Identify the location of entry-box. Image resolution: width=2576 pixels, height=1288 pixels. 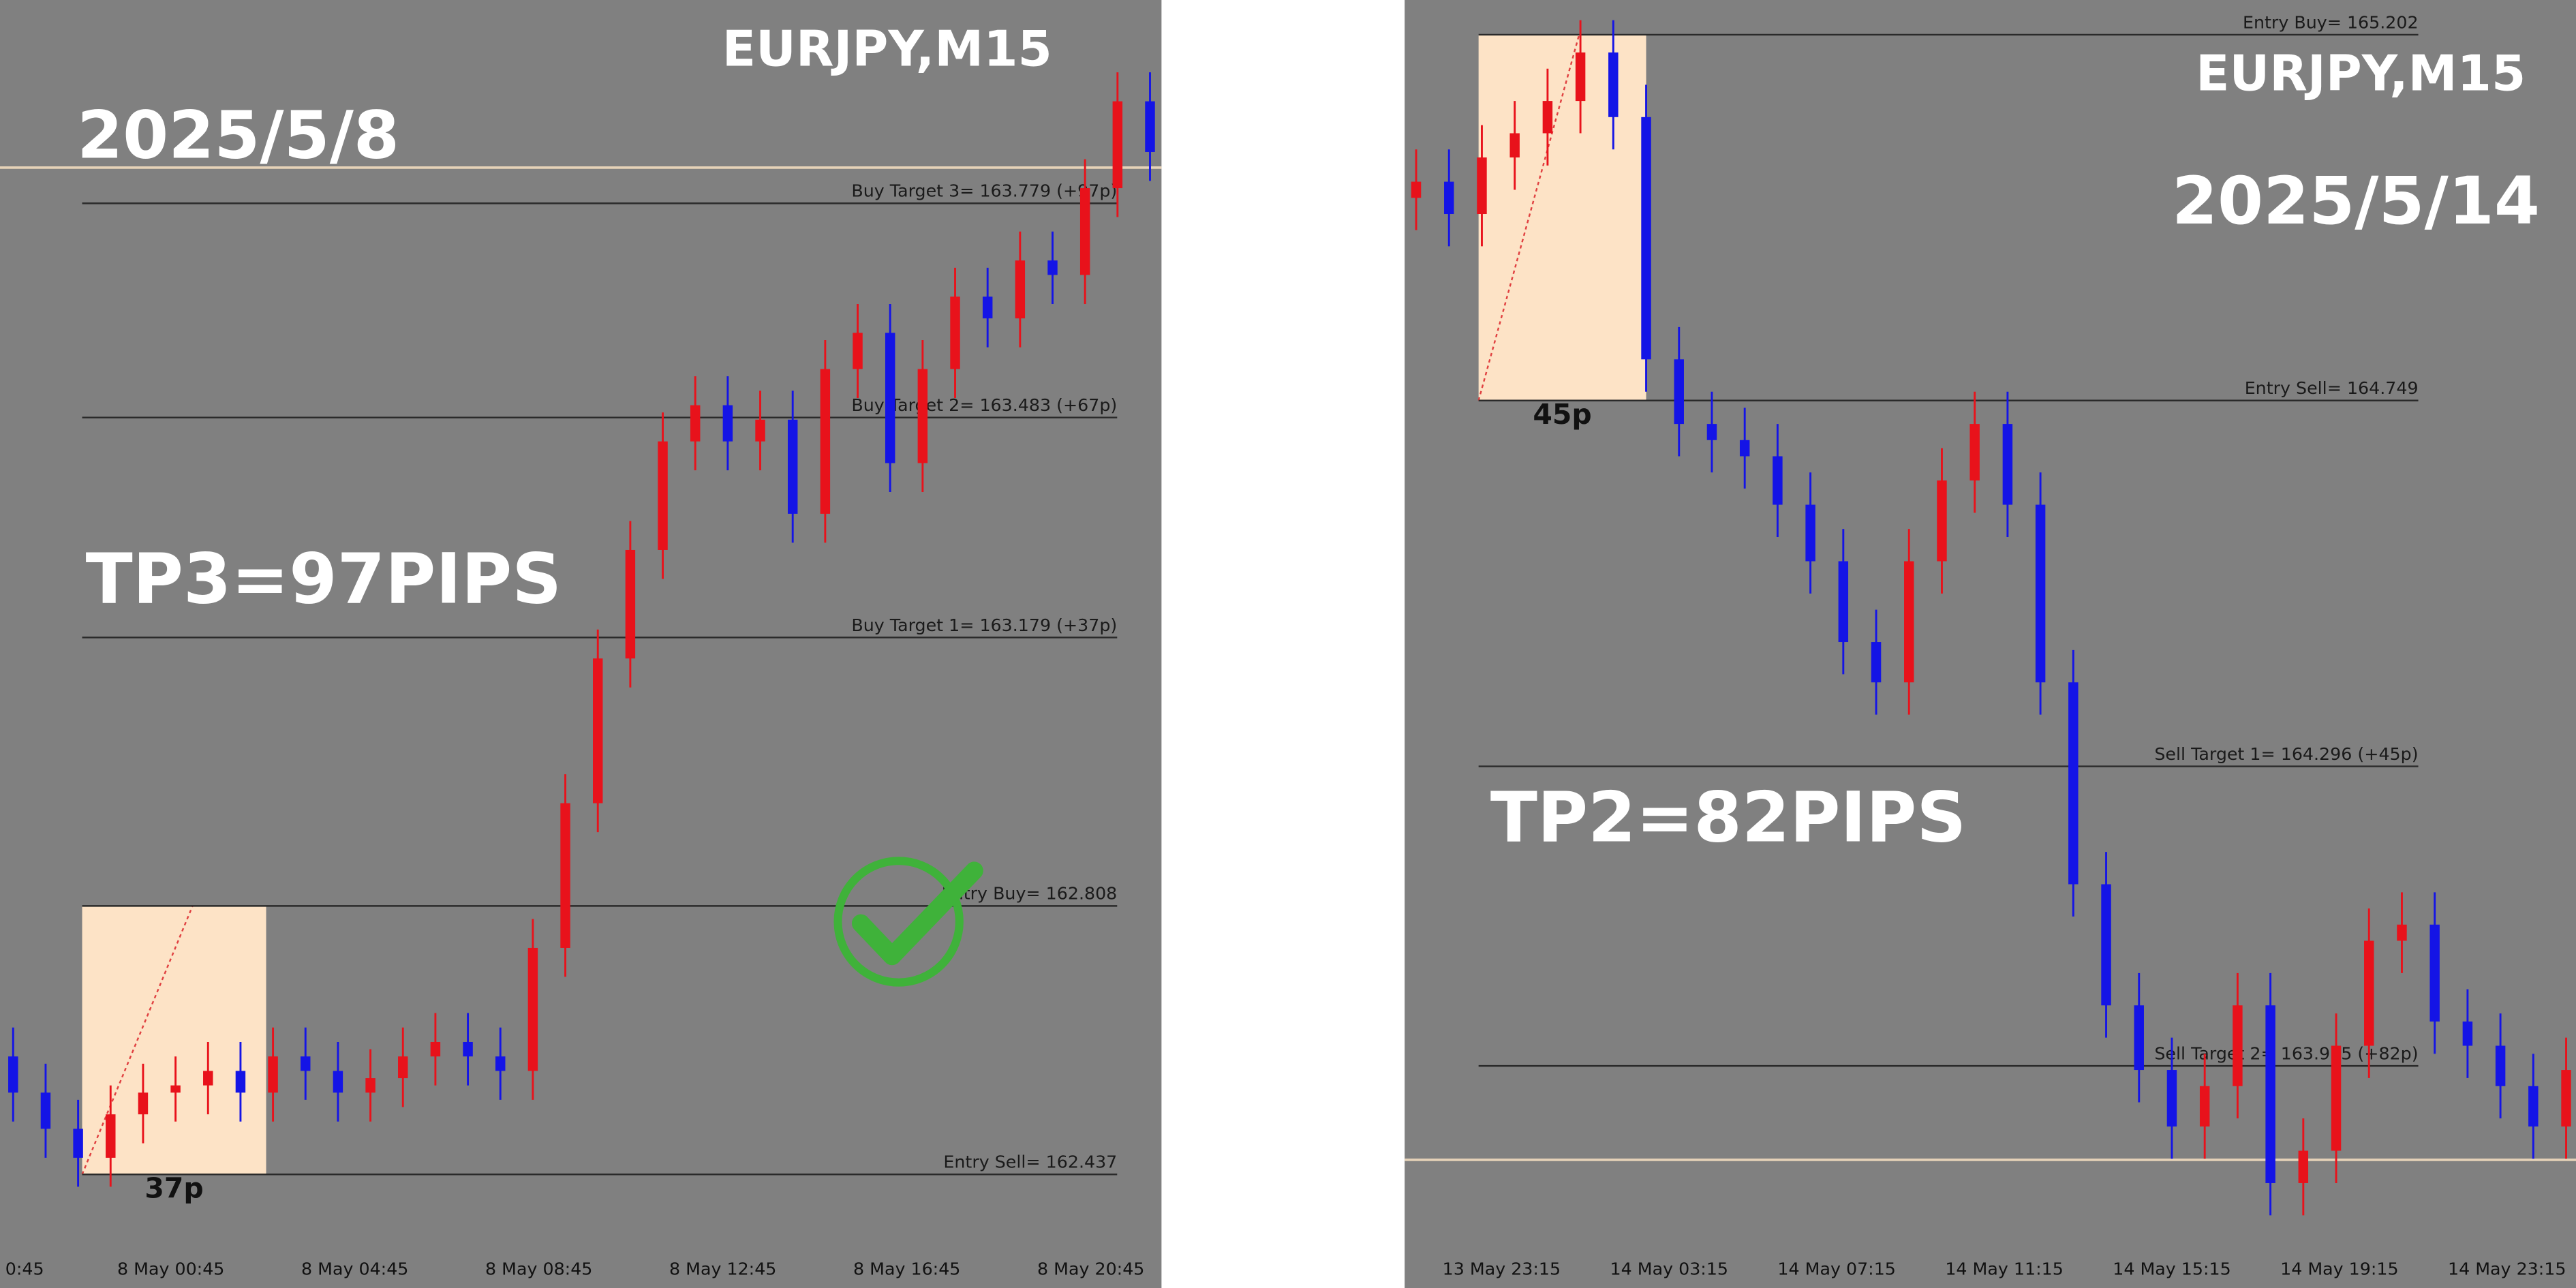
(1562, 217).